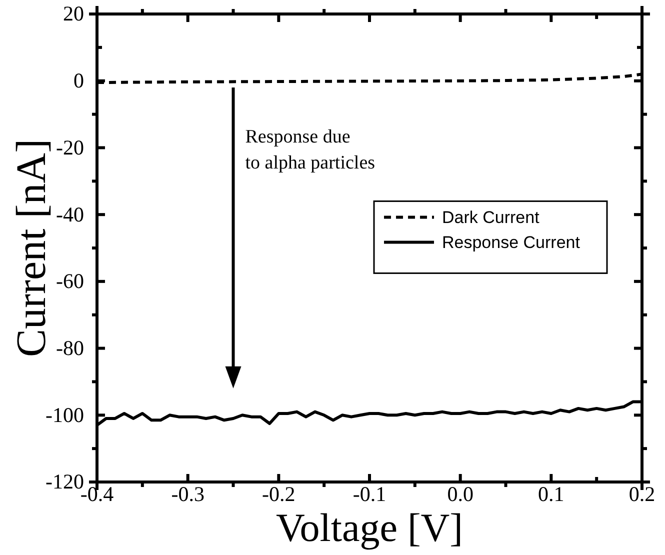 This screenshot has height=555, width=665. What do you see at coordinates (73, 14) in the screenshot?
I see `y-tick-label: 20` at bounding box center [73, 14].